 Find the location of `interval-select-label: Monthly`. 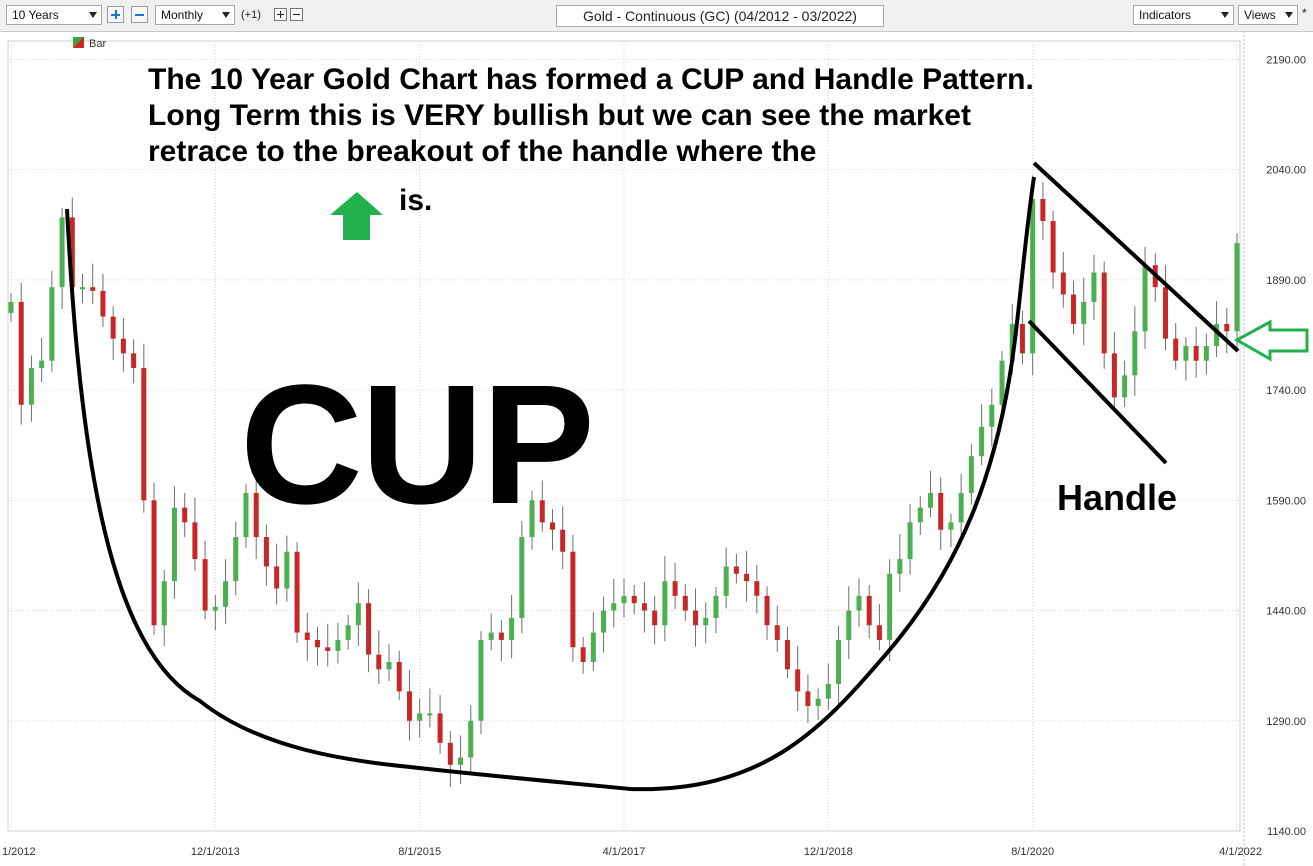

interval-select-label: Monthly is located at coordinates (182, 15).